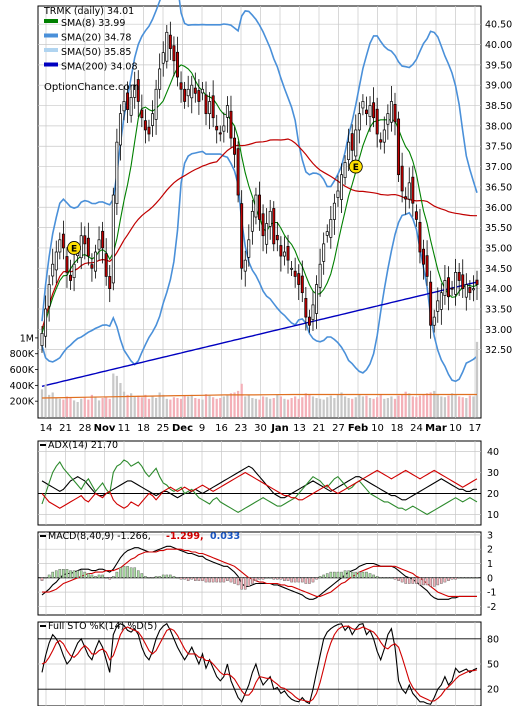  What do you see at coordinates (124, 428) in the screenshot?
I see `x-tick-label: 11` at bounding box center [124, 428].